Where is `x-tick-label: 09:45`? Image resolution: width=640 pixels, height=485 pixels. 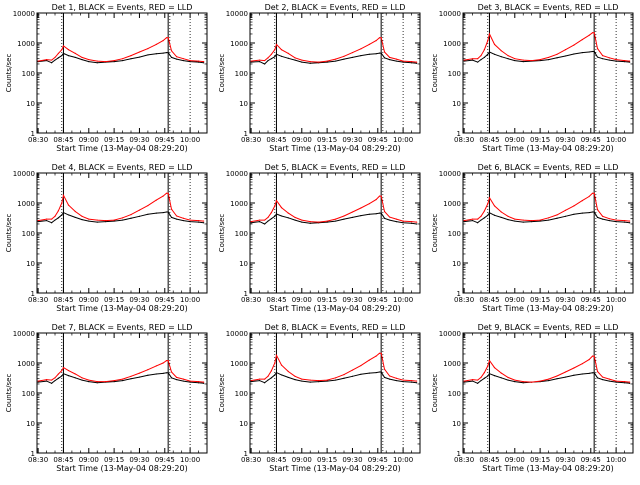 x-tick-label: 09:45 is located at coordinates (165, 300).